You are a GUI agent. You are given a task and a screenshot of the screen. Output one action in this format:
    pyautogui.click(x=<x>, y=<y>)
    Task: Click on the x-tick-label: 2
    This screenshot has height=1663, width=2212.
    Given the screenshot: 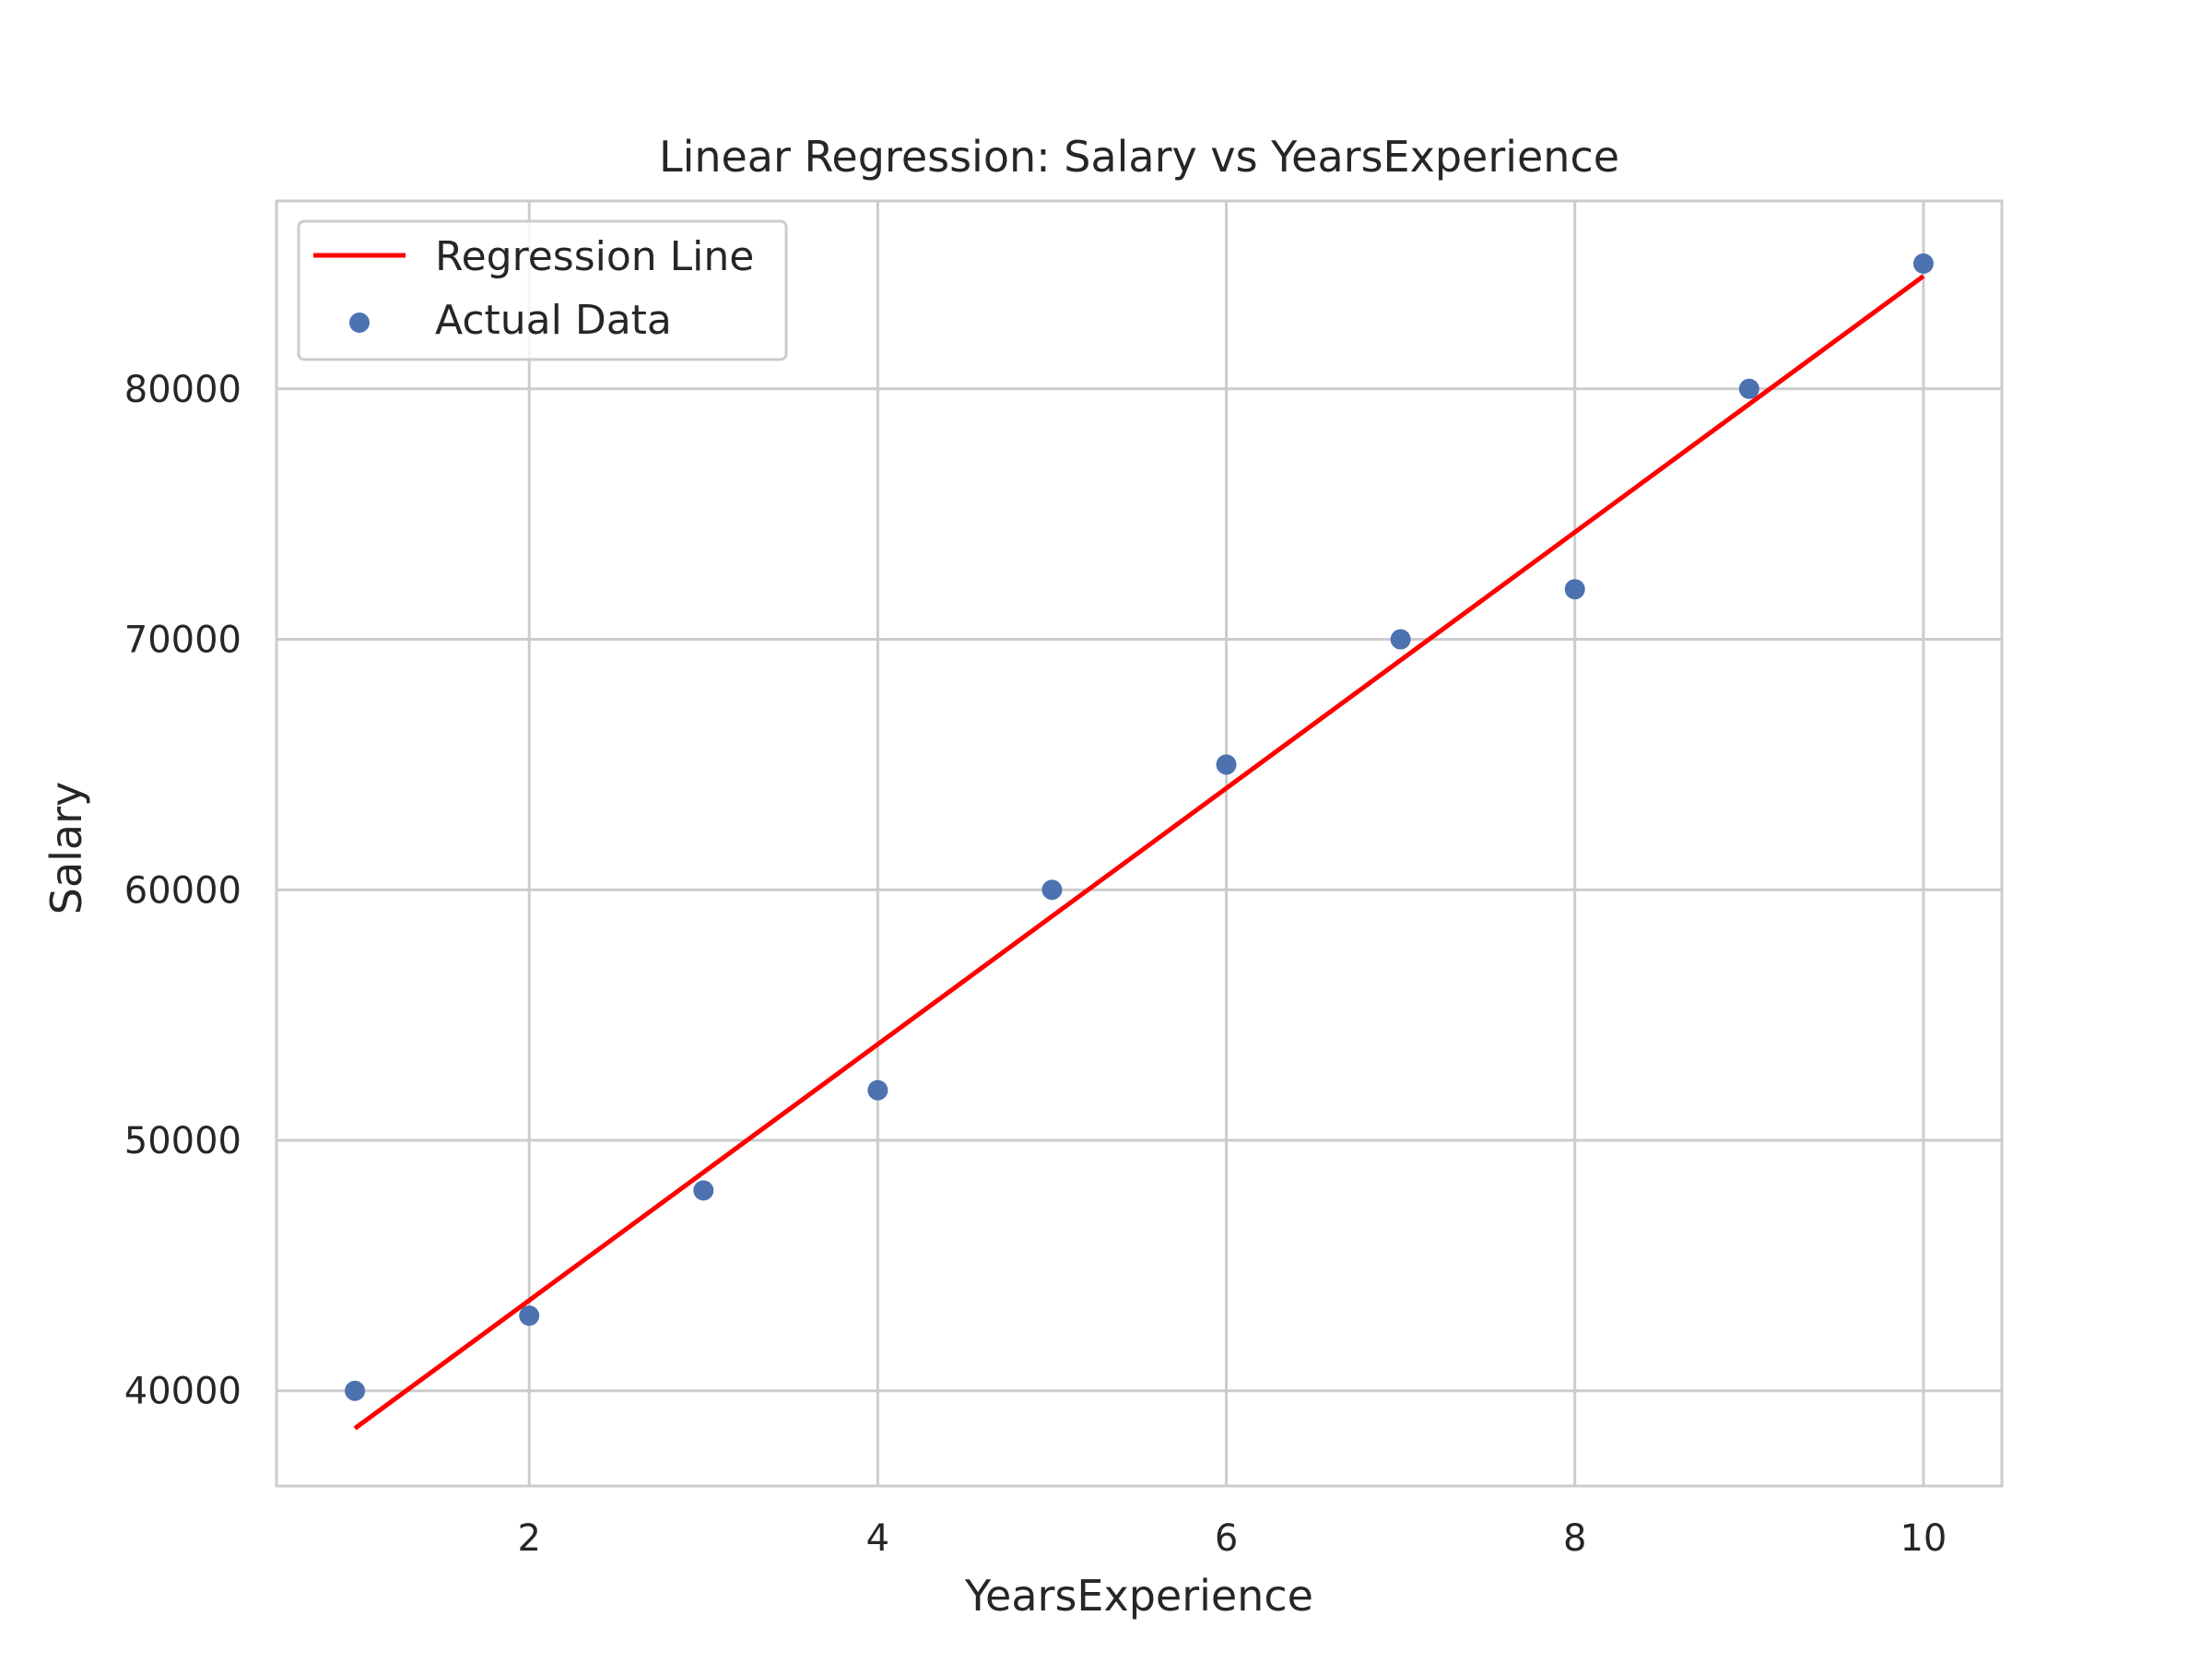 What is the action you would take?
    pyautogui.click(x=528, y=1538)
    